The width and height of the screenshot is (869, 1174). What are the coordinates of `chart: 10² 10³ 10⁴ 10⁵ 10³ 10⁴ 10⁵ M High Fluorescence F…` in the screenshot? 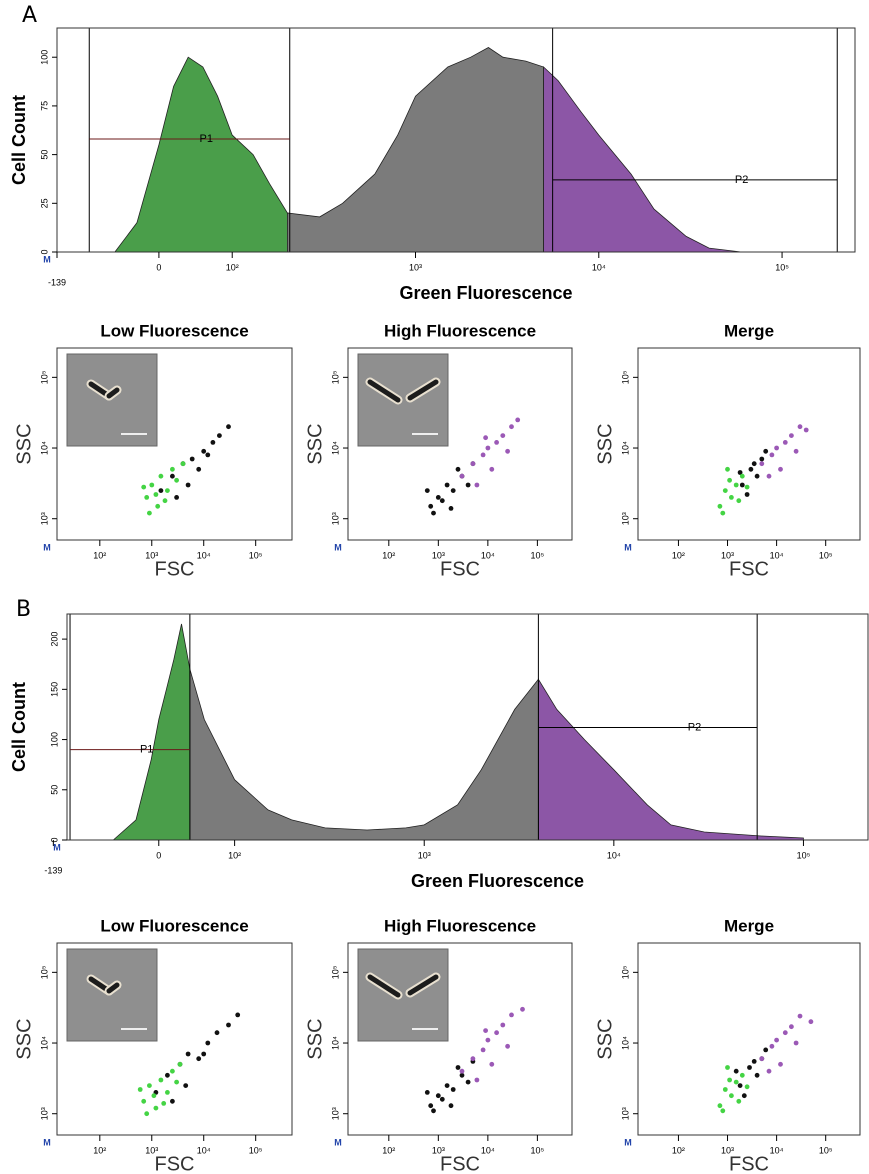 It's located at (438, 1045).